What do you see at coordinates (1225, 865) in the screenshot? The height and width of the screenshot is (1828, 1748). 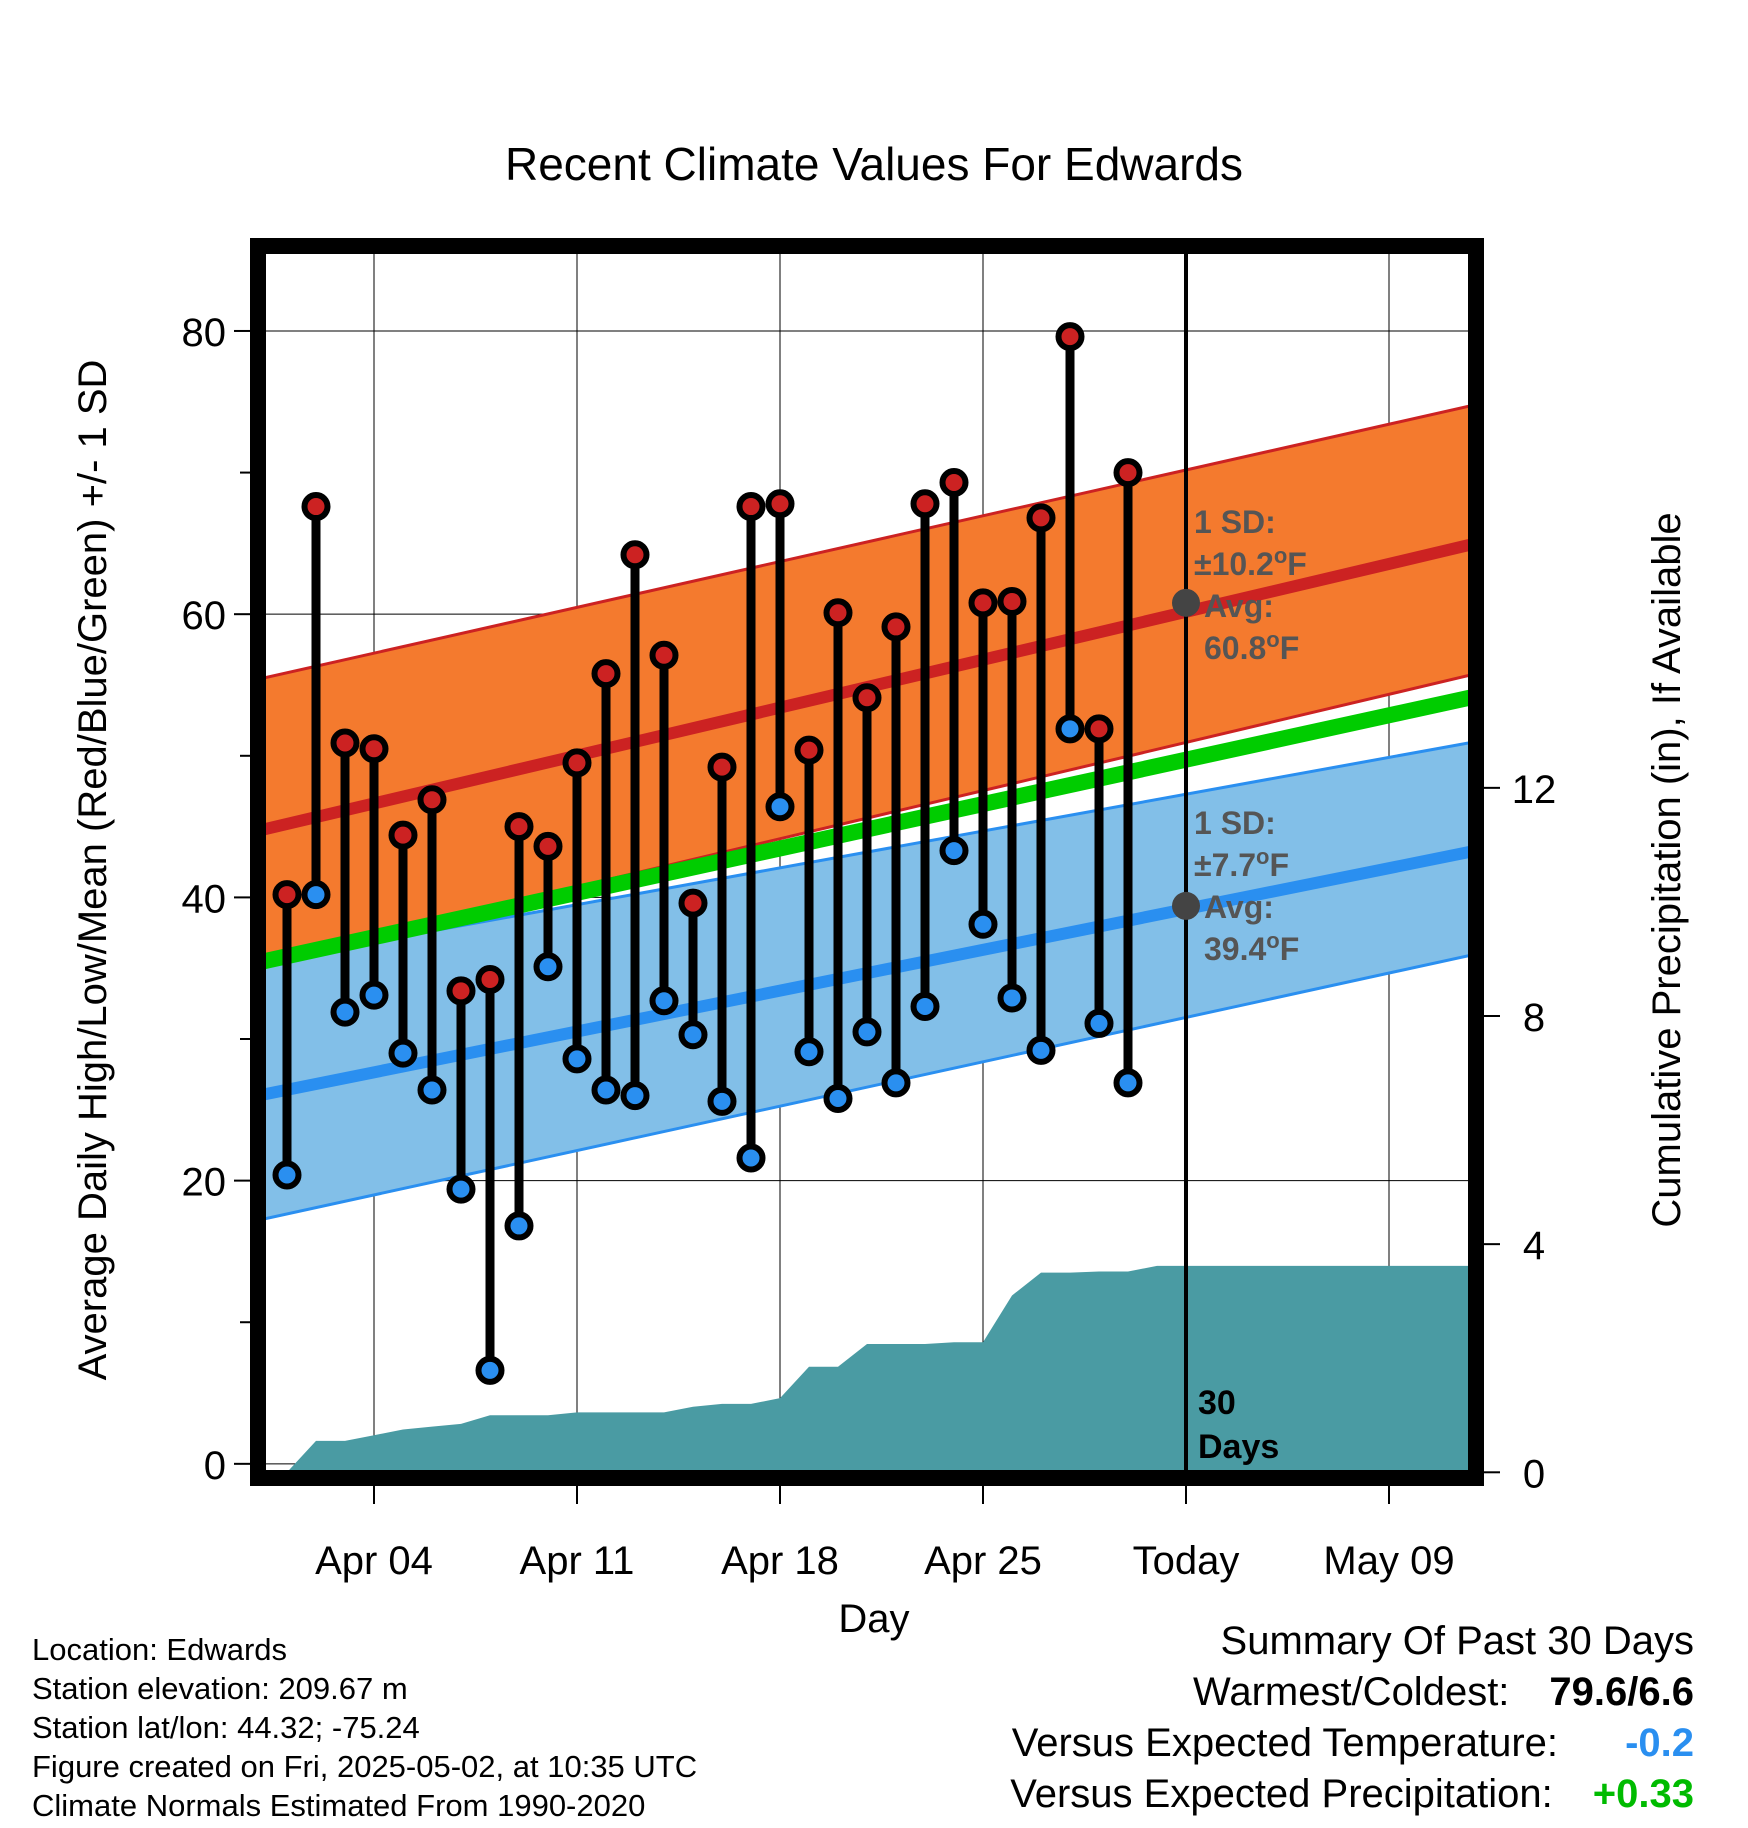 I see `low-sd-number: ±7.7` at bounding box center [1225, 865].